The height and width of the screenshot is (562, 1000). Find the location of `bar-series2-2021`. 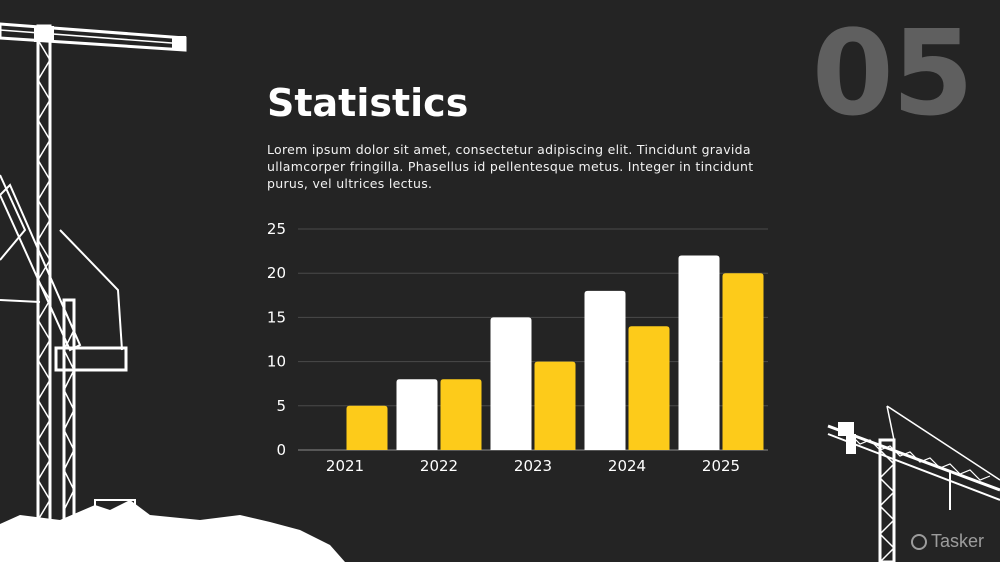

bar-series2-2021 is located at coordinates (367, 427).